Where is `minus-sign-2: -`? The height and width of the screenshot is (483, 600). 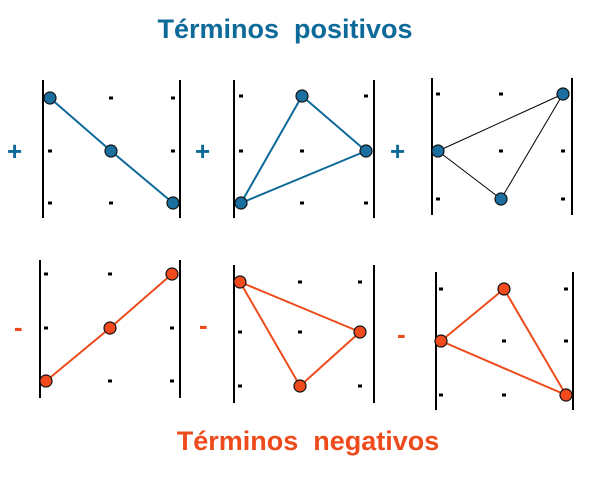 minus-sign-2: - is located at coordinates (203, 325).